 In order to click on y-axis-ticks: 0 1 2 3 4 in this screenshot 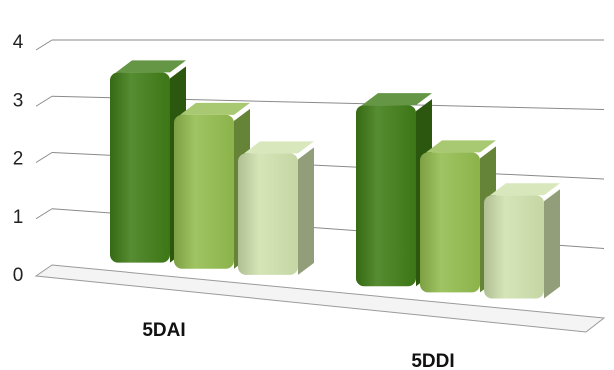, I will do `click(18, 159)`.